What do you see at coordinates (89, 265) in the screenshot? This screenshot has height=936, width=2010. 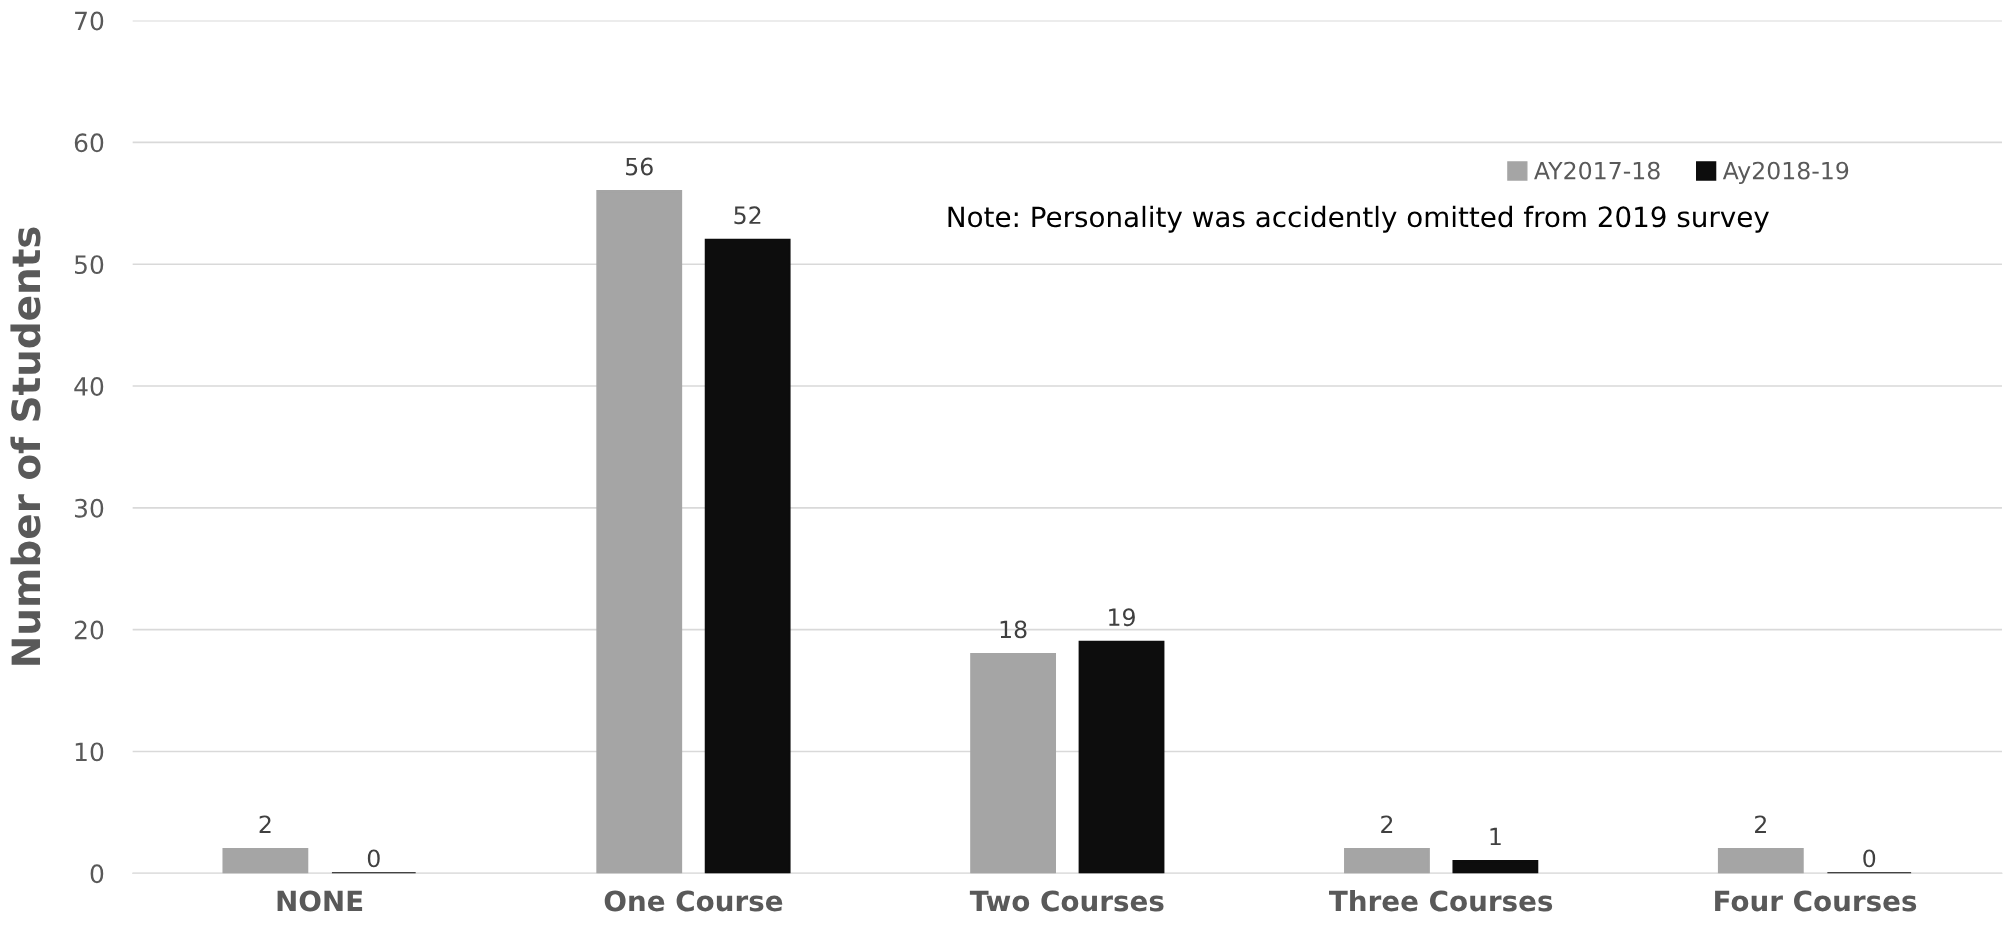 I see `y-tick-label: 50` at bounding box center [89, 265].